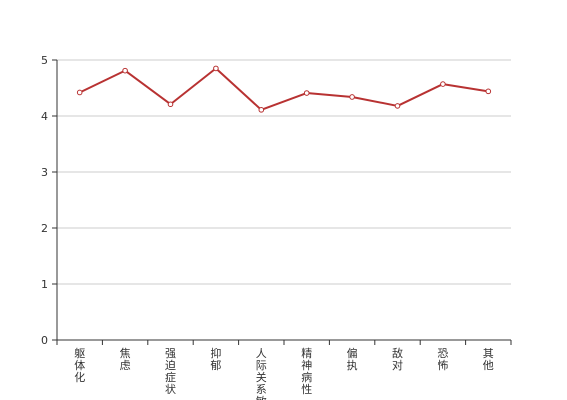  Describe the element at coordinates (397, 359) in the screenshot. I see `x-category-label: 敌对` at that location.